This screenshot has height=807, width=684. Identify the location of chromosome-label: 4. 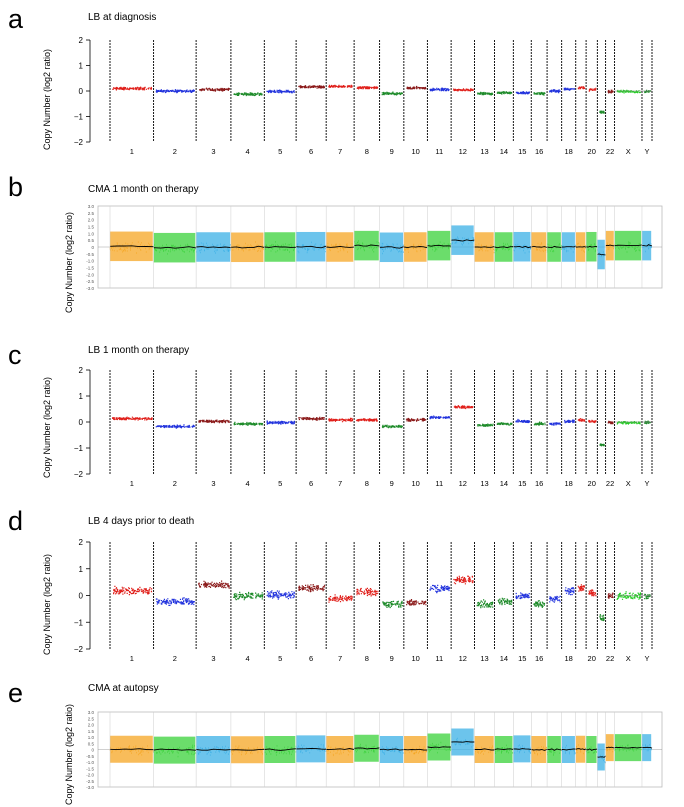
(248, 151).